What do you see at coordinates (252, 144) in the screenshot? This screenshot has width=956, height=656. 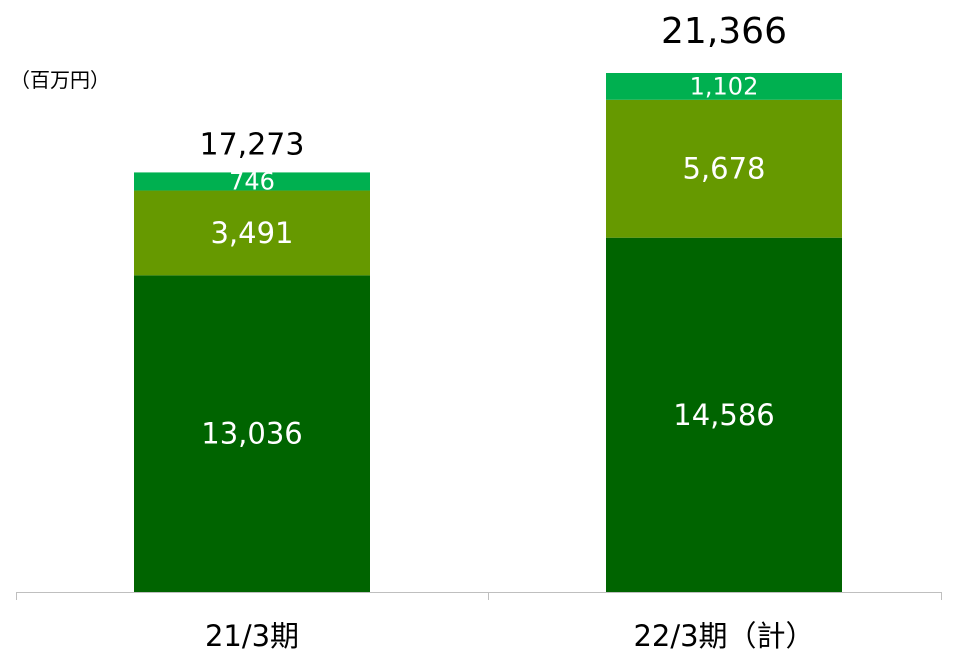 I see `total-value-label: 17,273` at bounding box center [252, 144].